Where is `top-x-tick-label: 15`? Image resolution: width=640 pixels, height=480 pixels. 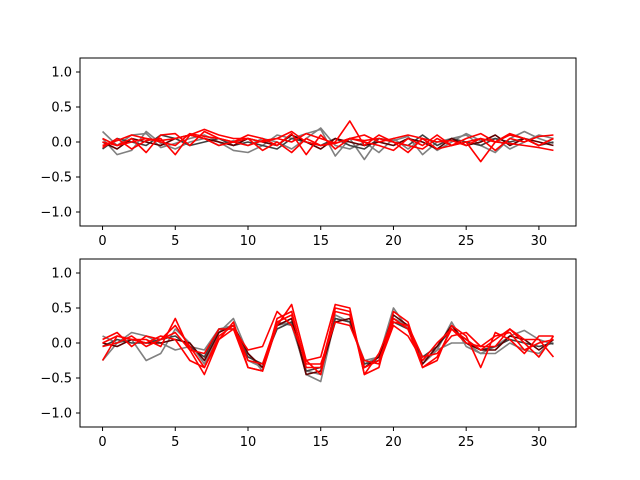
top-x-tick-label: 15 is located at coordinates (320, 241).